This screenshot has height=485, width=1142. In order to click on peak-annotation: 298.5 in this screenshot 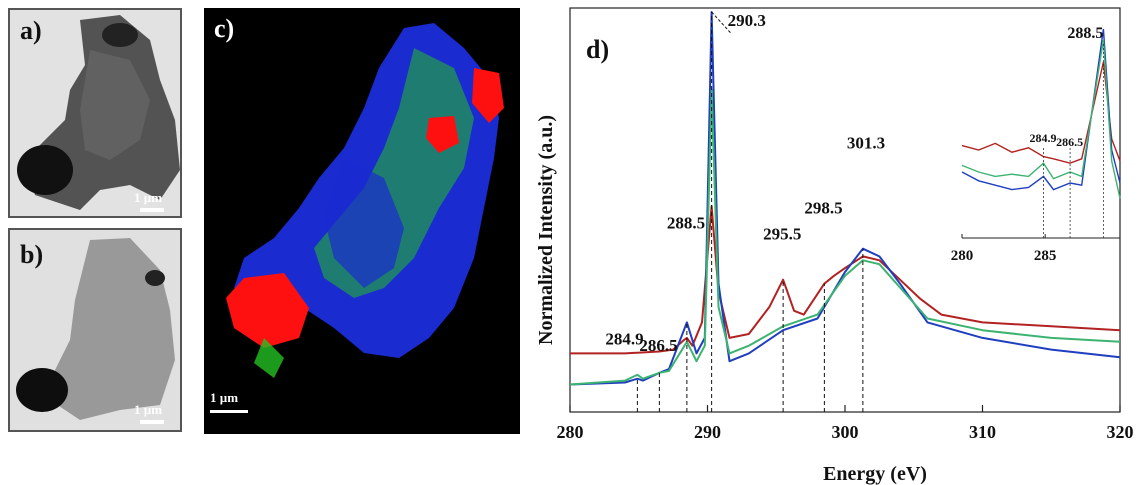, I will do `click(823, 208)`.